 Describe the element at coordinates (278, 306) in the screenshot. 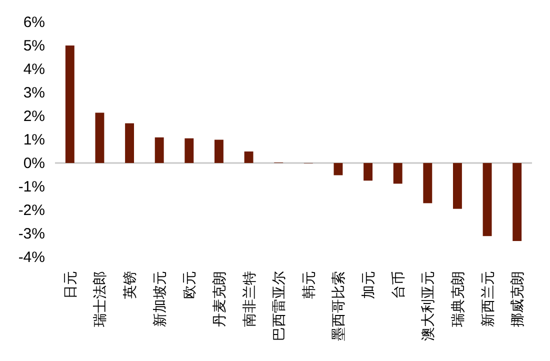

I see `x-tick-label: 巴西雷亚尔` at that location.